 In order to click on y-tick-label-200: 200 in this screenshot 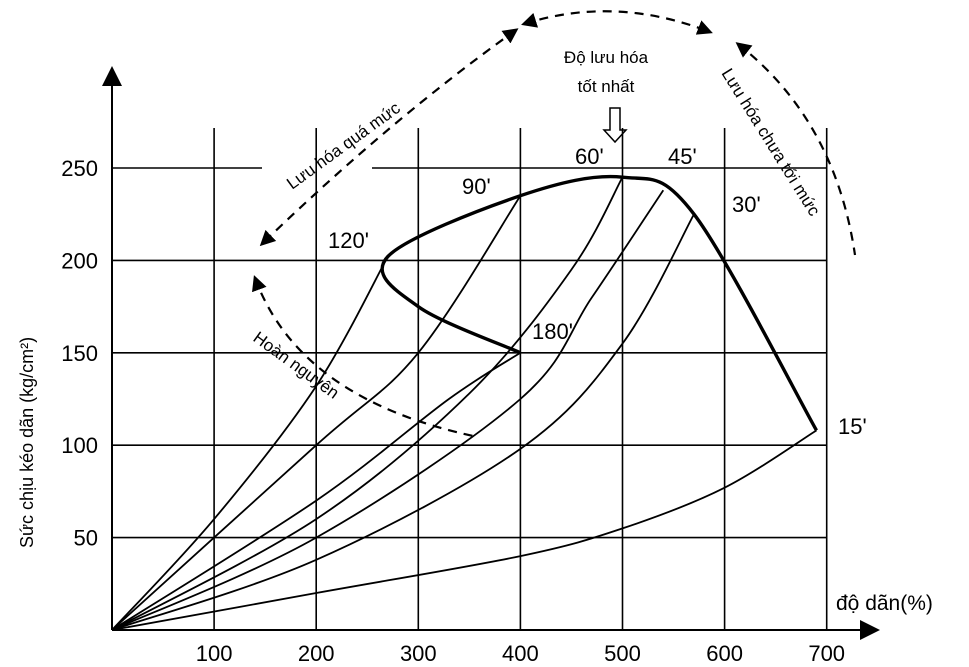, I will do `click(79, 260)`.